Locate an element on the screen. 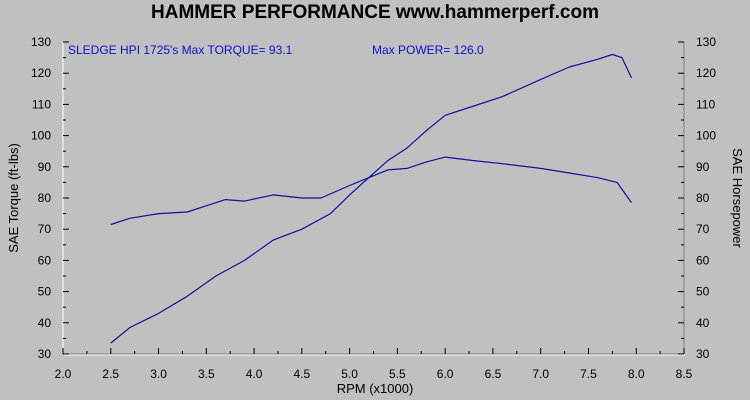 The width and height of the screenshot is (750, 400). y-axis-label: SAE Torque (ft-lbs) is located at coordinates (13, 198).